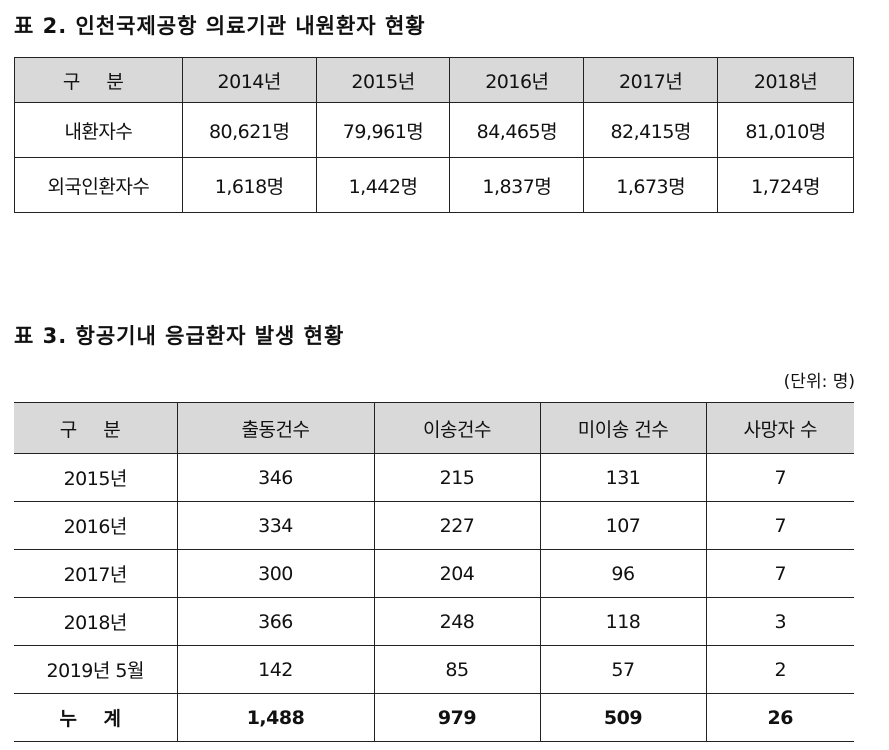 The height and width of the screenshot is (750, 889). What do you see at coordinates (622, 525) in the screenshot?
I see `cell-value: 107` at bounding box center [622, 525].